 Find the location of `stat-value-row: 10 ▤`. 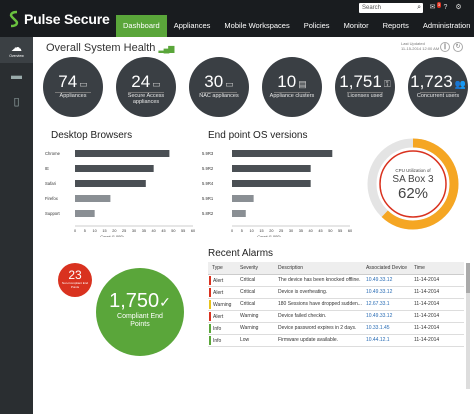

stat-value-row: 10 ▤ is located at coordinates (292, 83).